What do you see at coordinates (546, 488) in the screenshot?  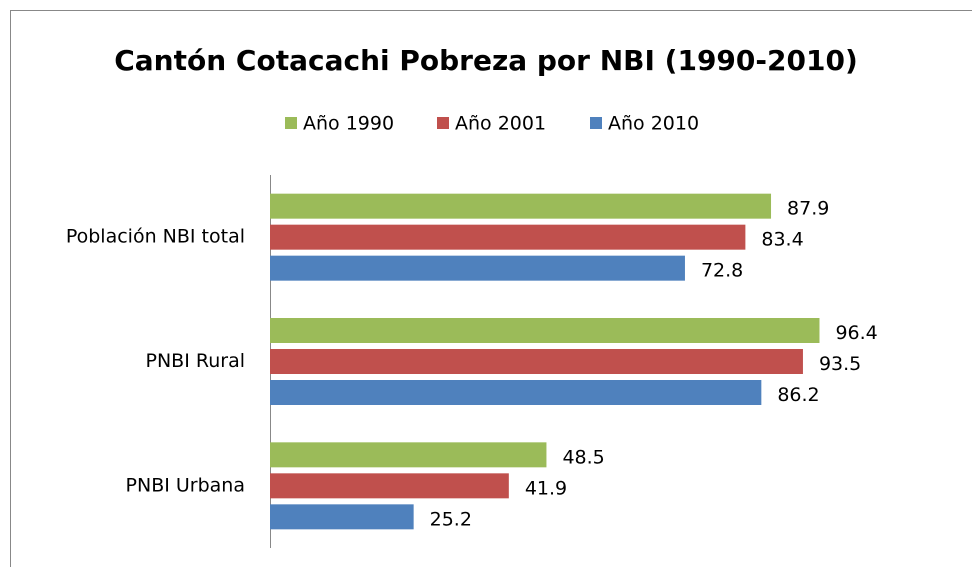 I see `value-label: 41.9` at bounding box center [546, 488].